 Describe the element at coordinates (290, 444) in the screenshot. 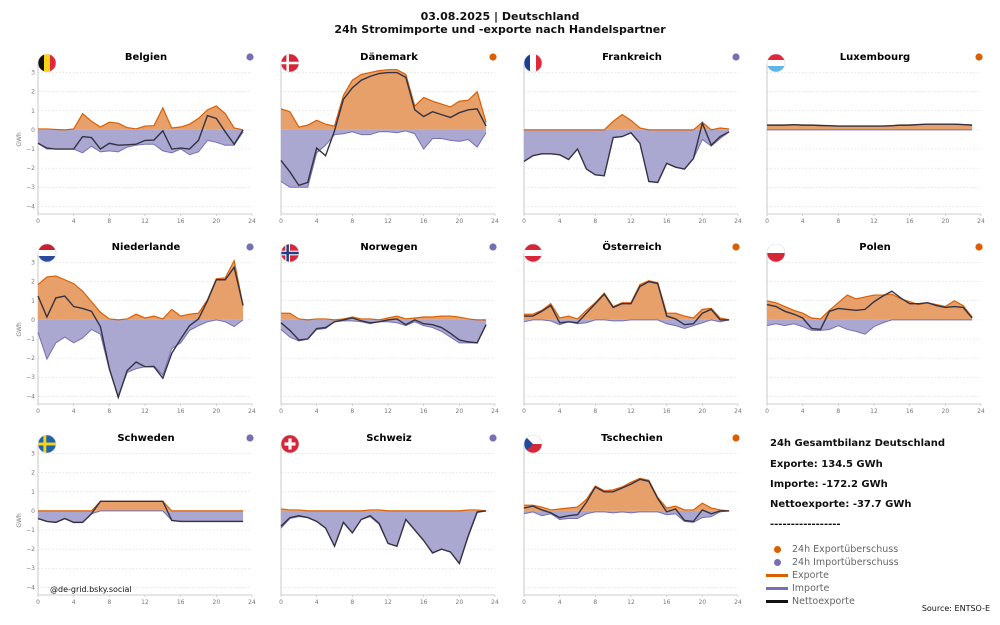

I see `switzerland-flag-icon` at that location.